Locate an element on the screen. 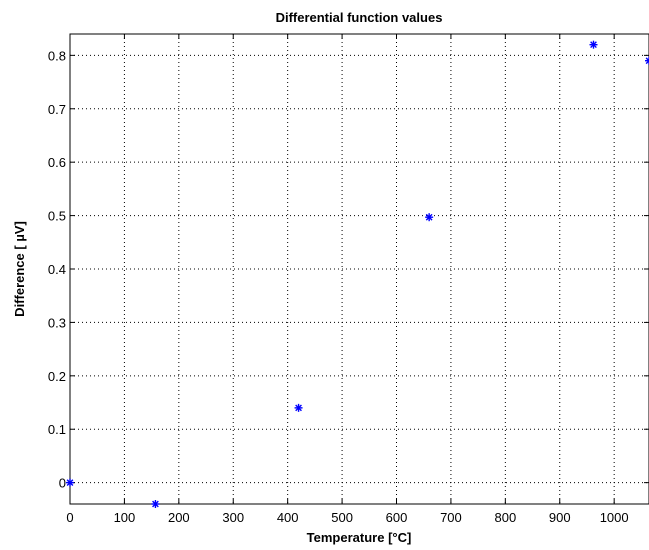  x-tick-label: 0 is located at coordinates (69, 517).